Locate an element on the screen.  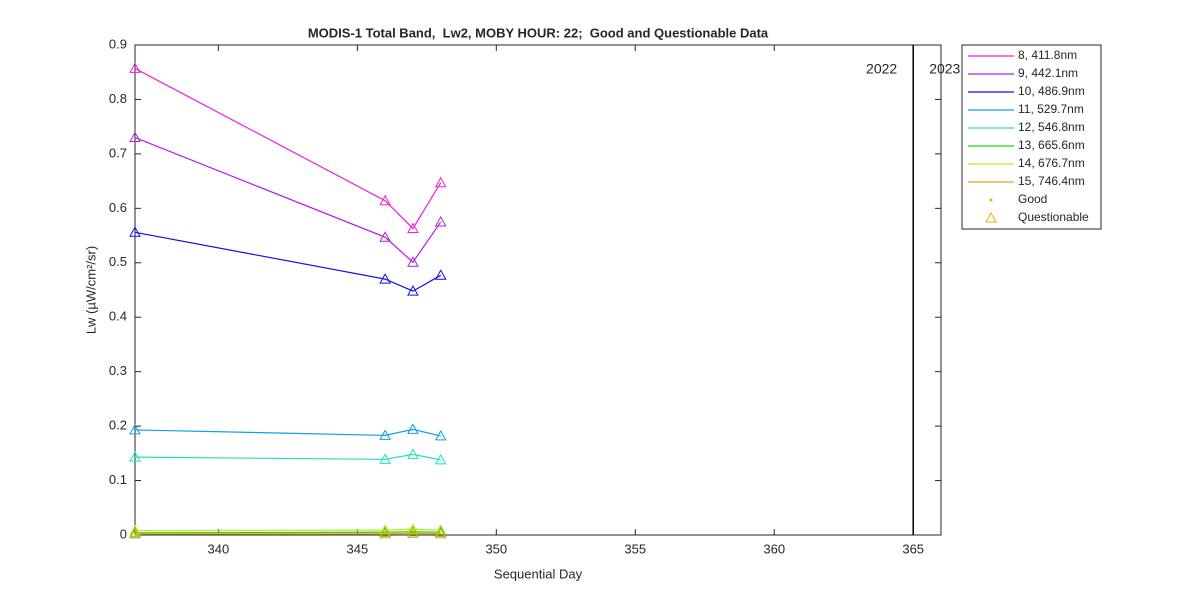
y-tick-label: 0.6 is located at coordinates (118, 207).